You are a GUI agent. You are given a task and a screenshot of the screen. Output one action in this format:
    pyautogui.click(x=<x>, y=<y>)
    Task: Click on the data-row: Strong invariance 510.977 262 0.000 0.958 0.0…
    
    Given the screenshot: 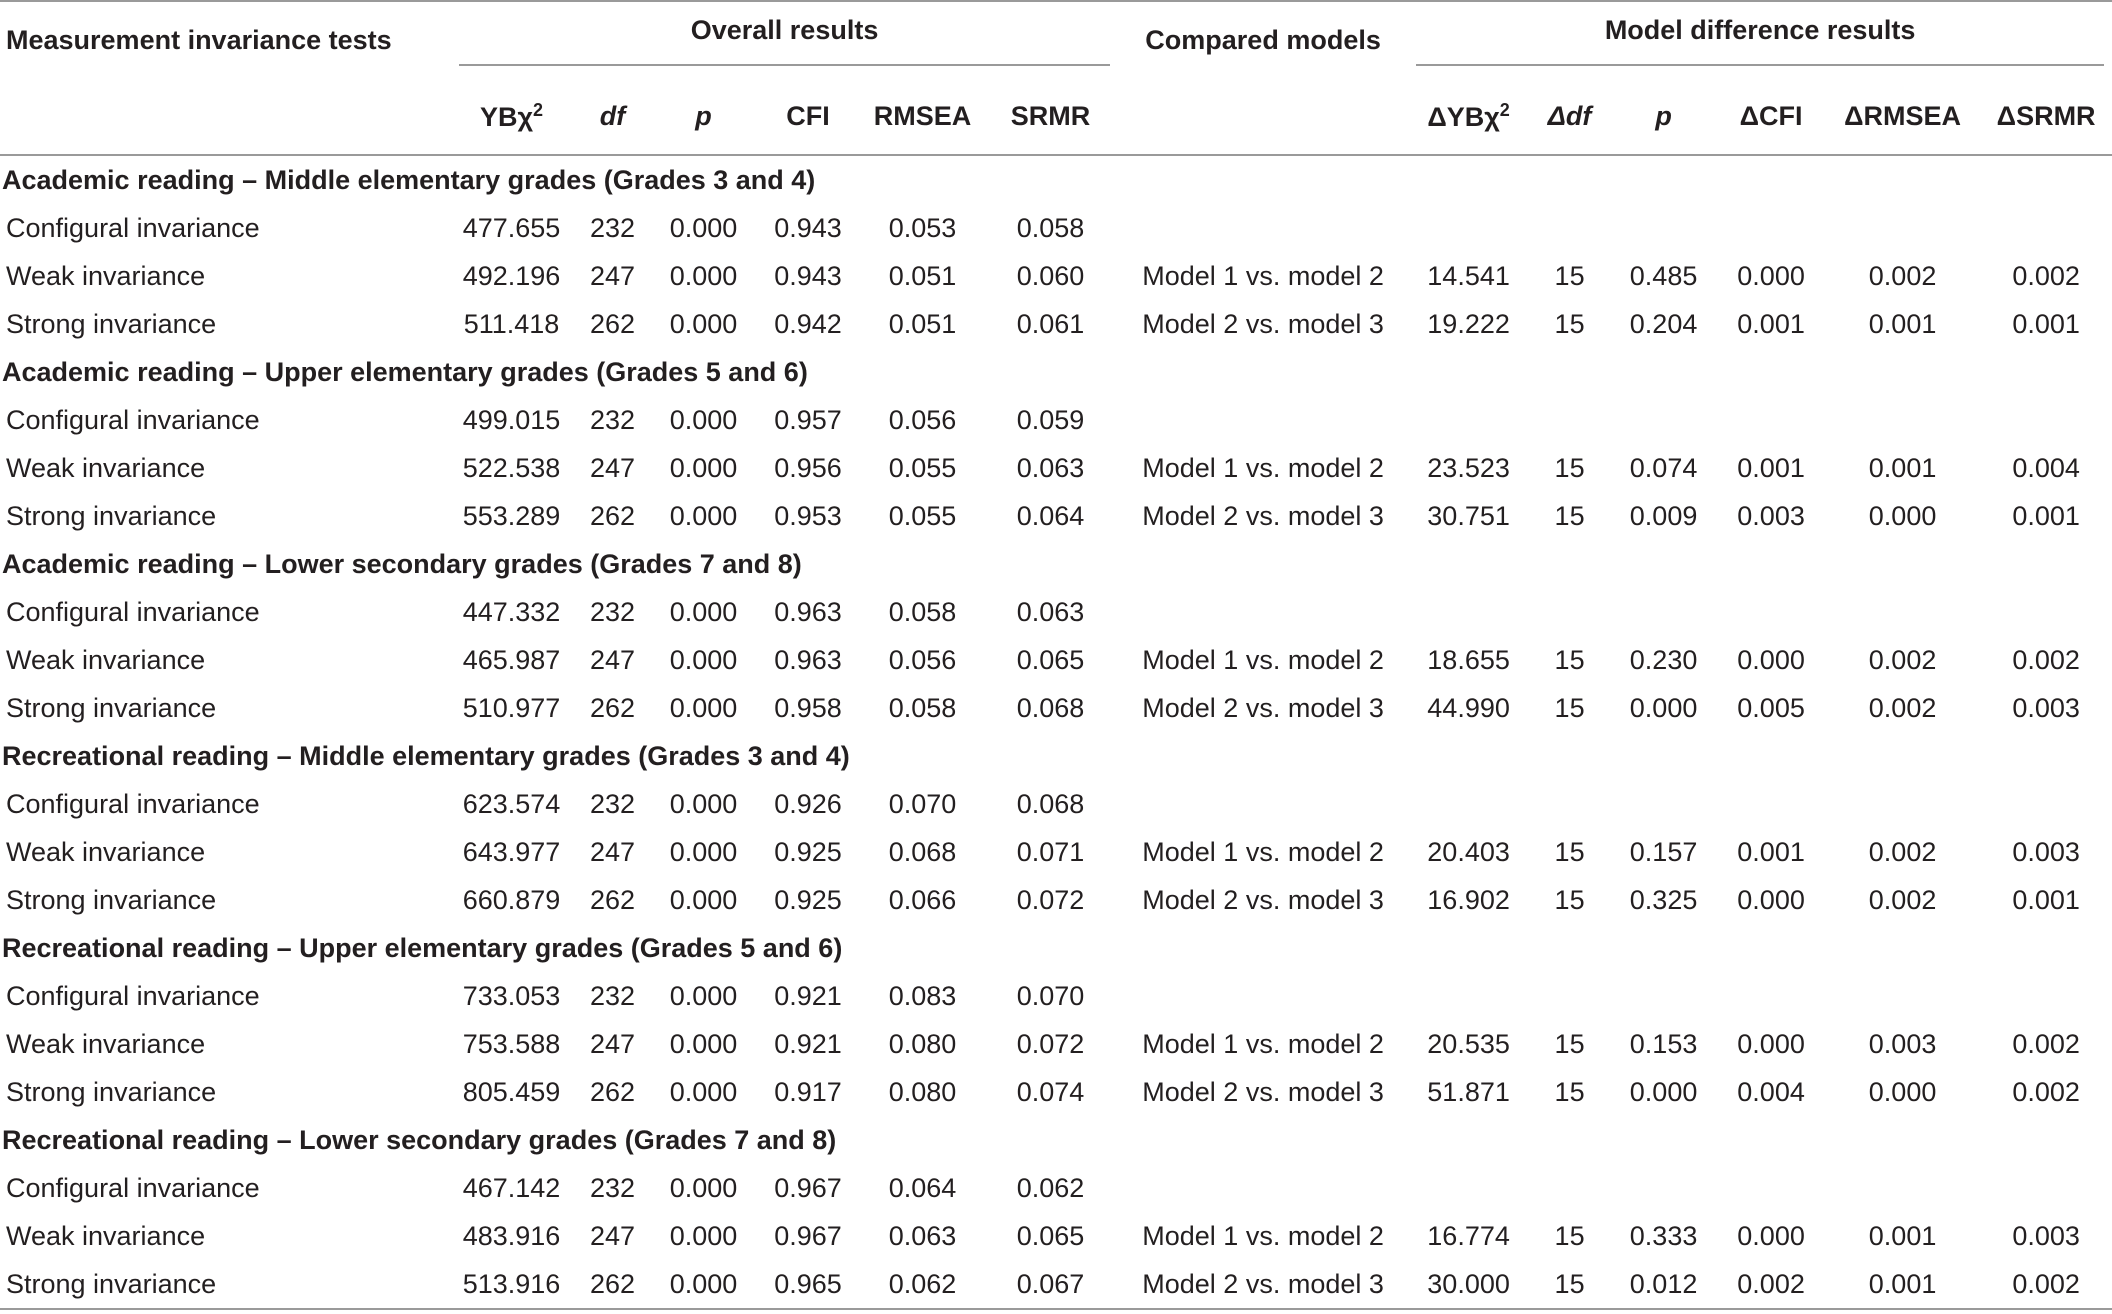 What is the action you would take?
    pyautogui.click(x=1056, y=708)
    